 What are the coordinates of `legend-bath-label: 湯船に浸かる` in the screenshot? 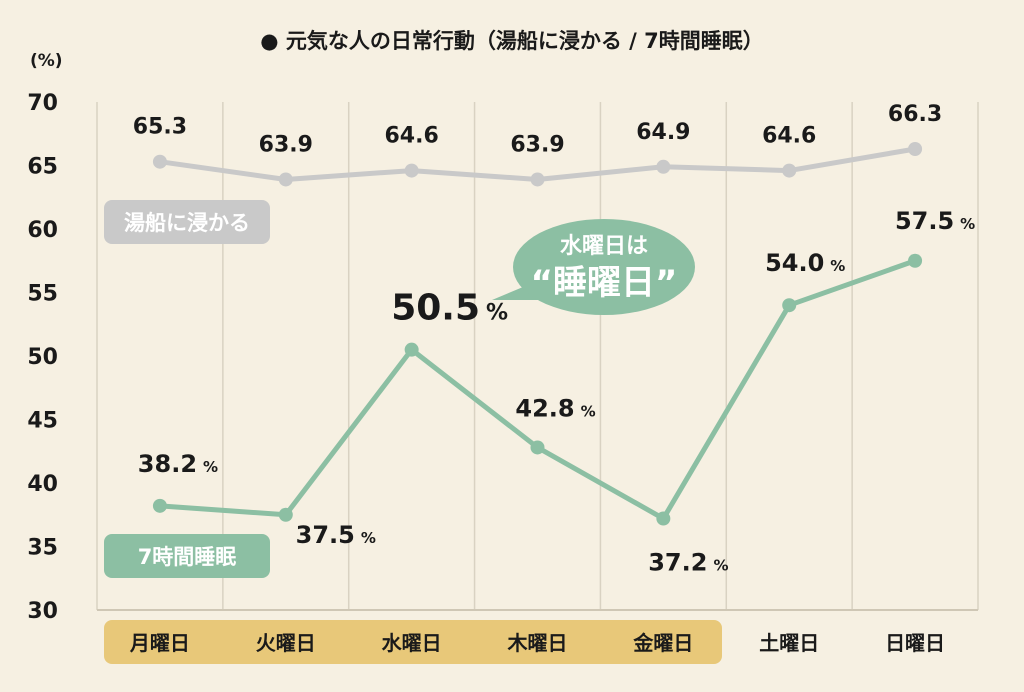 It's located at (187, 223).